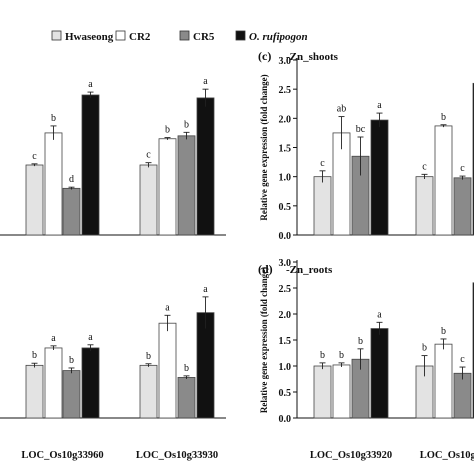 Image resolution: width=474 pixels, height=474 pixels. What do you see at coordinates (278, 37) in the screenshot?
I see `legend-label: O. rufipogon` at bounding box center [278, 37].